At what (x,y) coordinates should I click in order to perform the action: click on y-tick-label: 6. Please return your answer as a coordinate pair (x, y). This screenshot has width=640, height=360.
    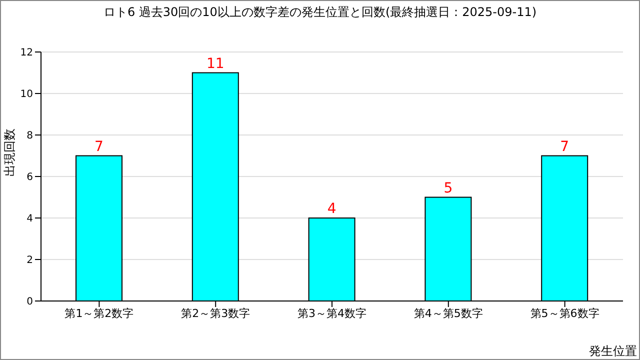
    Looking at the image, I should click on (29, 178).